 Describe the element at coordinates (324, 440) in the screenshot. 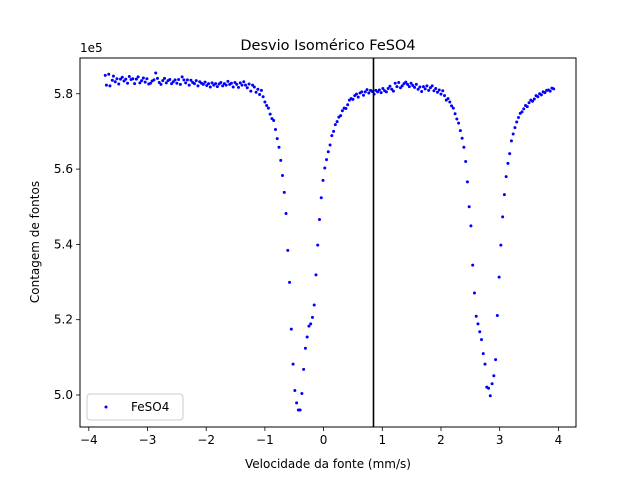

I see `x-tick-label: 0` at that location.